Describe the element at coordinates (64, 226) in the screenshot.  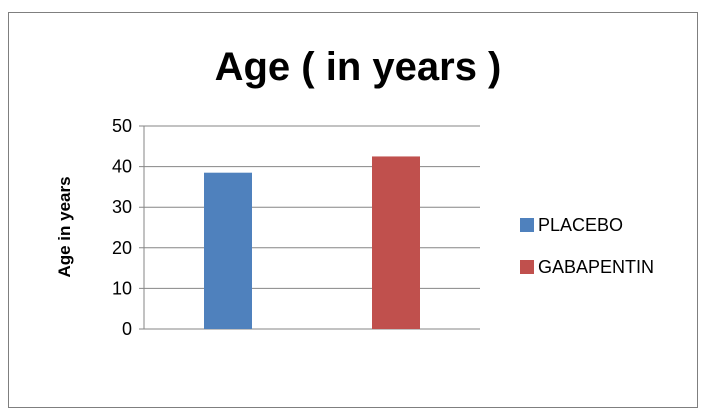
I see `y-axis-label: Age in years` at that location.